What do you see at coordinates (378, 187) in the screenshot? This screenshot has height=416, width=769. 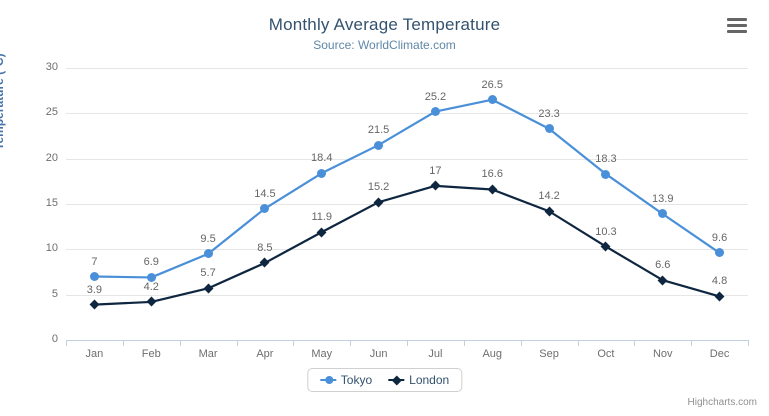 I see `data-label: 15.2` at bounding box center [378, 187].